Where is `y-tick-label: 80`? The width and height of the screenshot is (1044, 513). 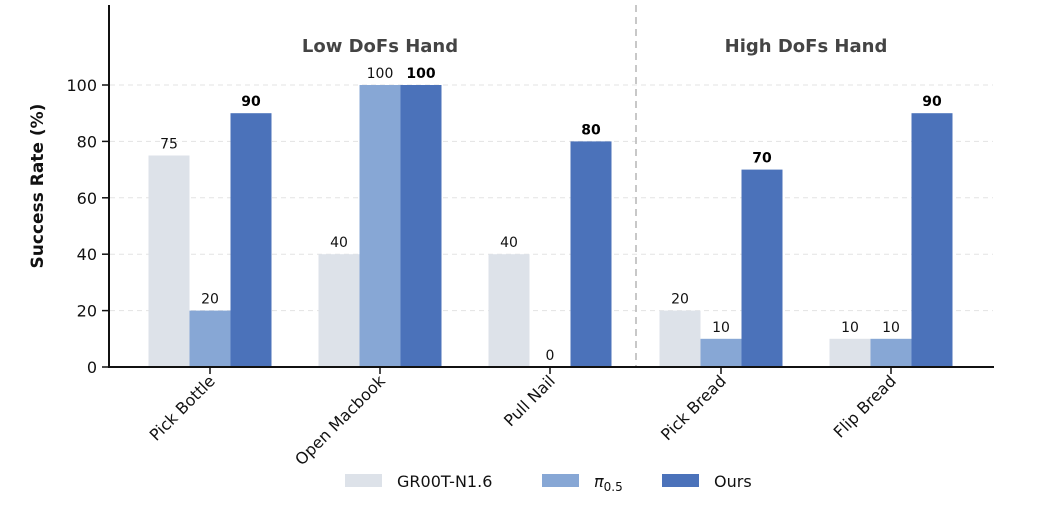
y-tick-label: 80 is located at coordinates (87, 141).